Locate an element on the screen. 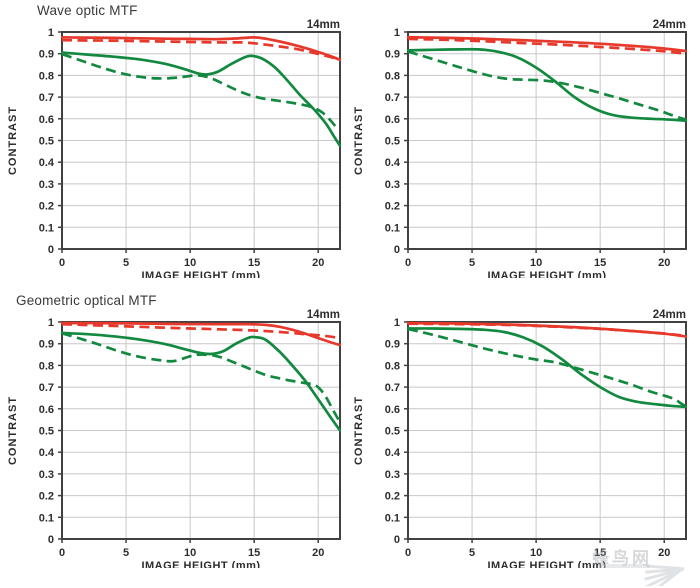 The height and width of the screenshot is (588, 700). section-title-geometric-optical-mtf: Geometric optical MTF is located at coordinates (86, 300).